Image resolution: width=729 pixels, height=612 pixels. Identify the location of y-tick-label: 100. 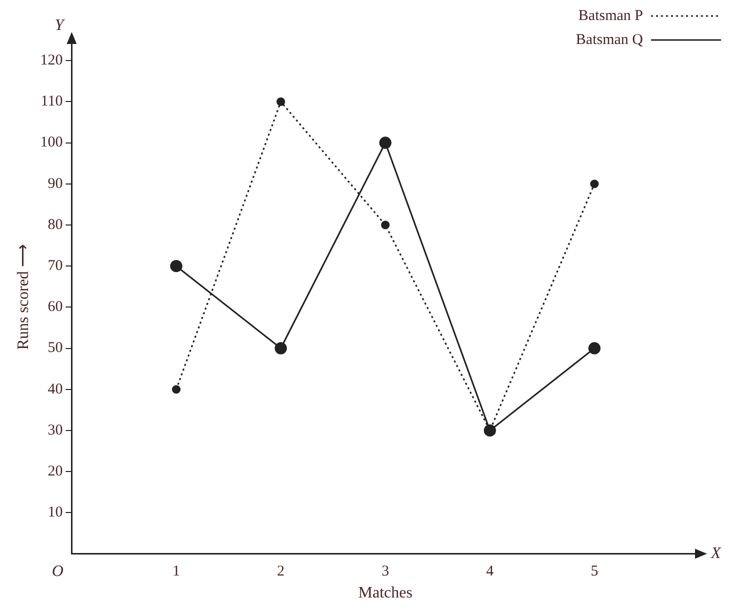
(51, 142).